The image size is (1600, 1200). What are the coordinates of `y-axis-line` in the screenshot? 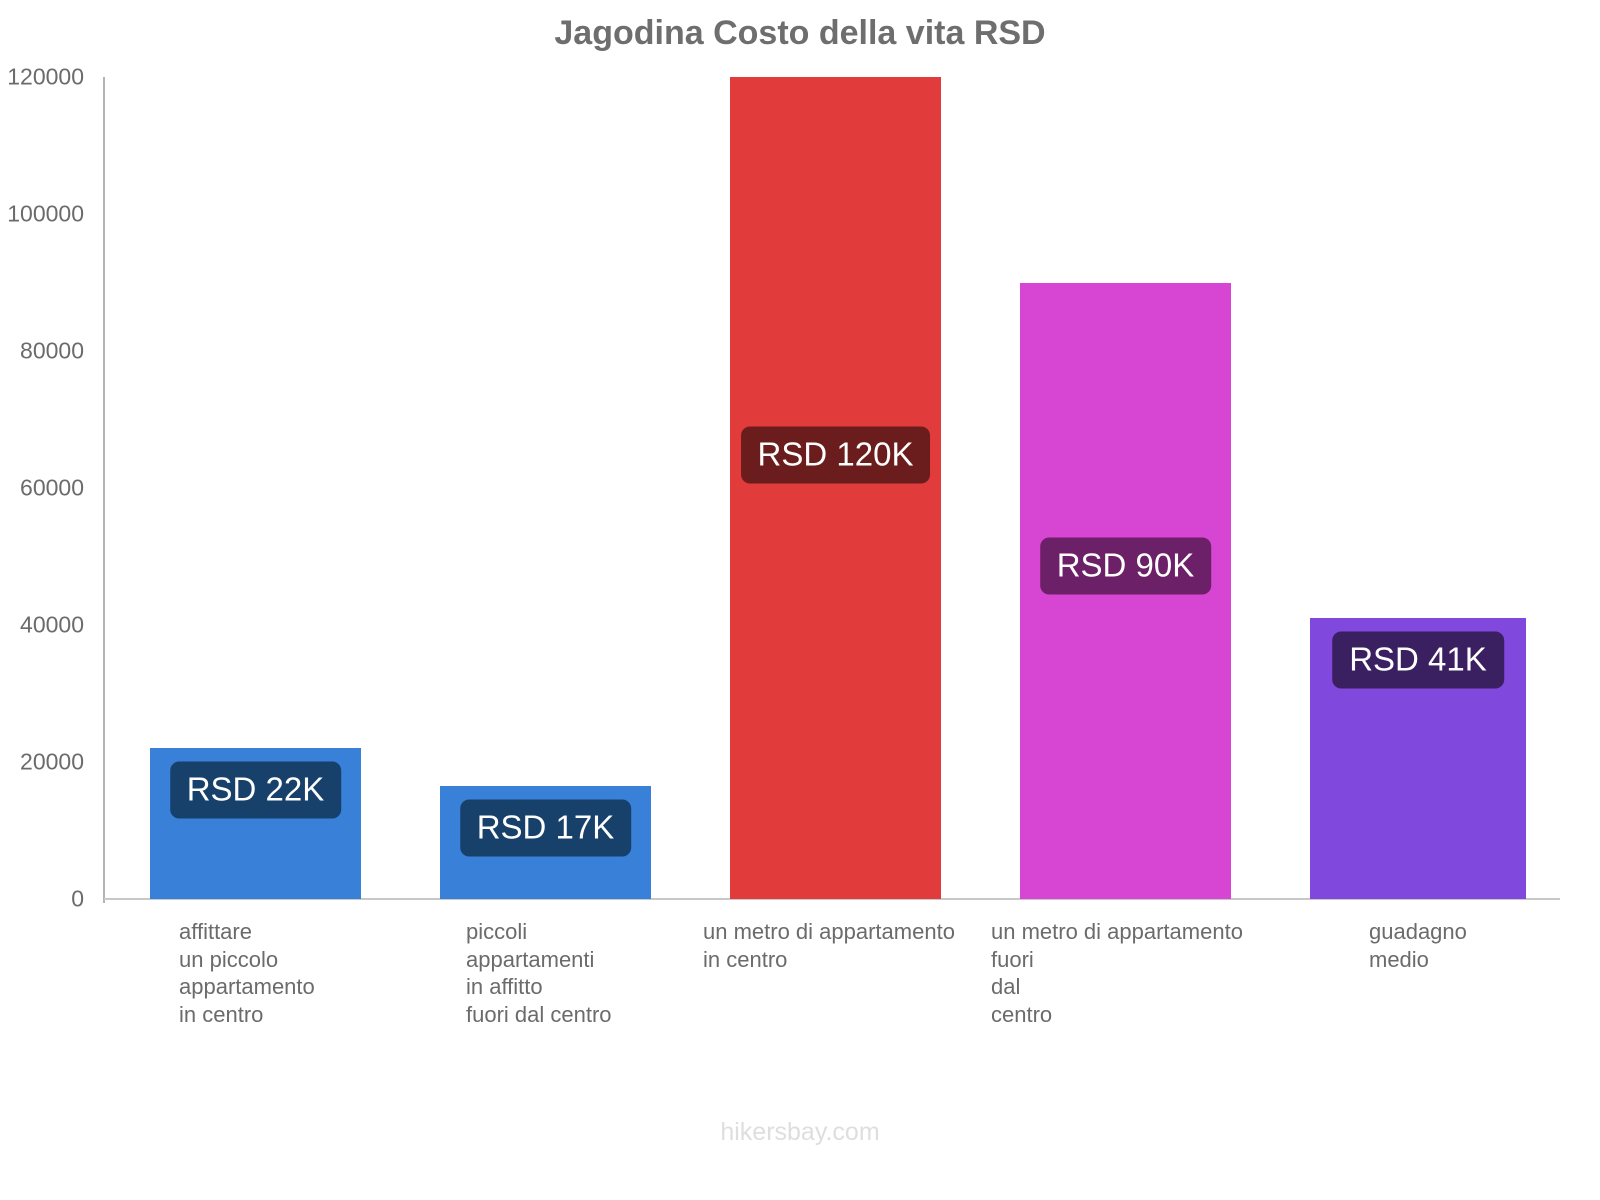 It's located at (104, 490).